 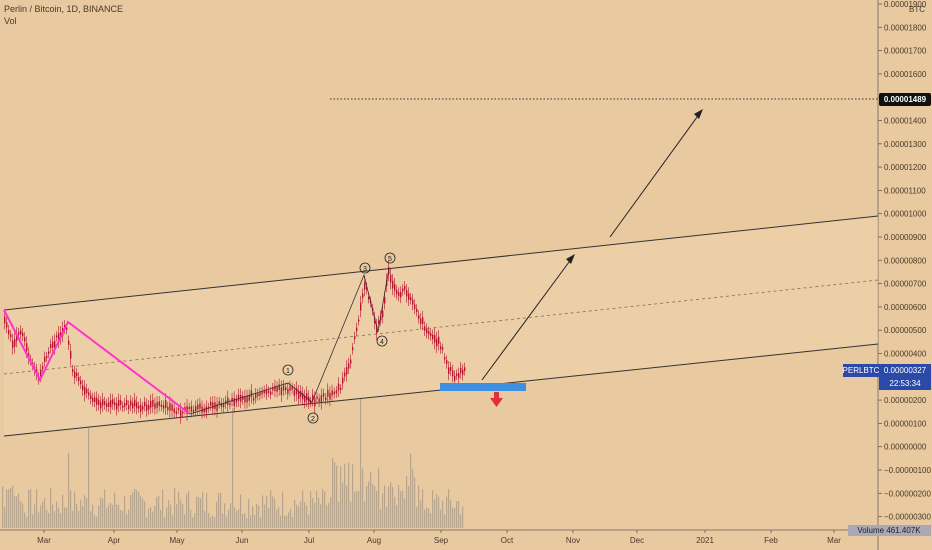 I want to click on price-tick-label: 0.00001000, so click(x=905, y=214).